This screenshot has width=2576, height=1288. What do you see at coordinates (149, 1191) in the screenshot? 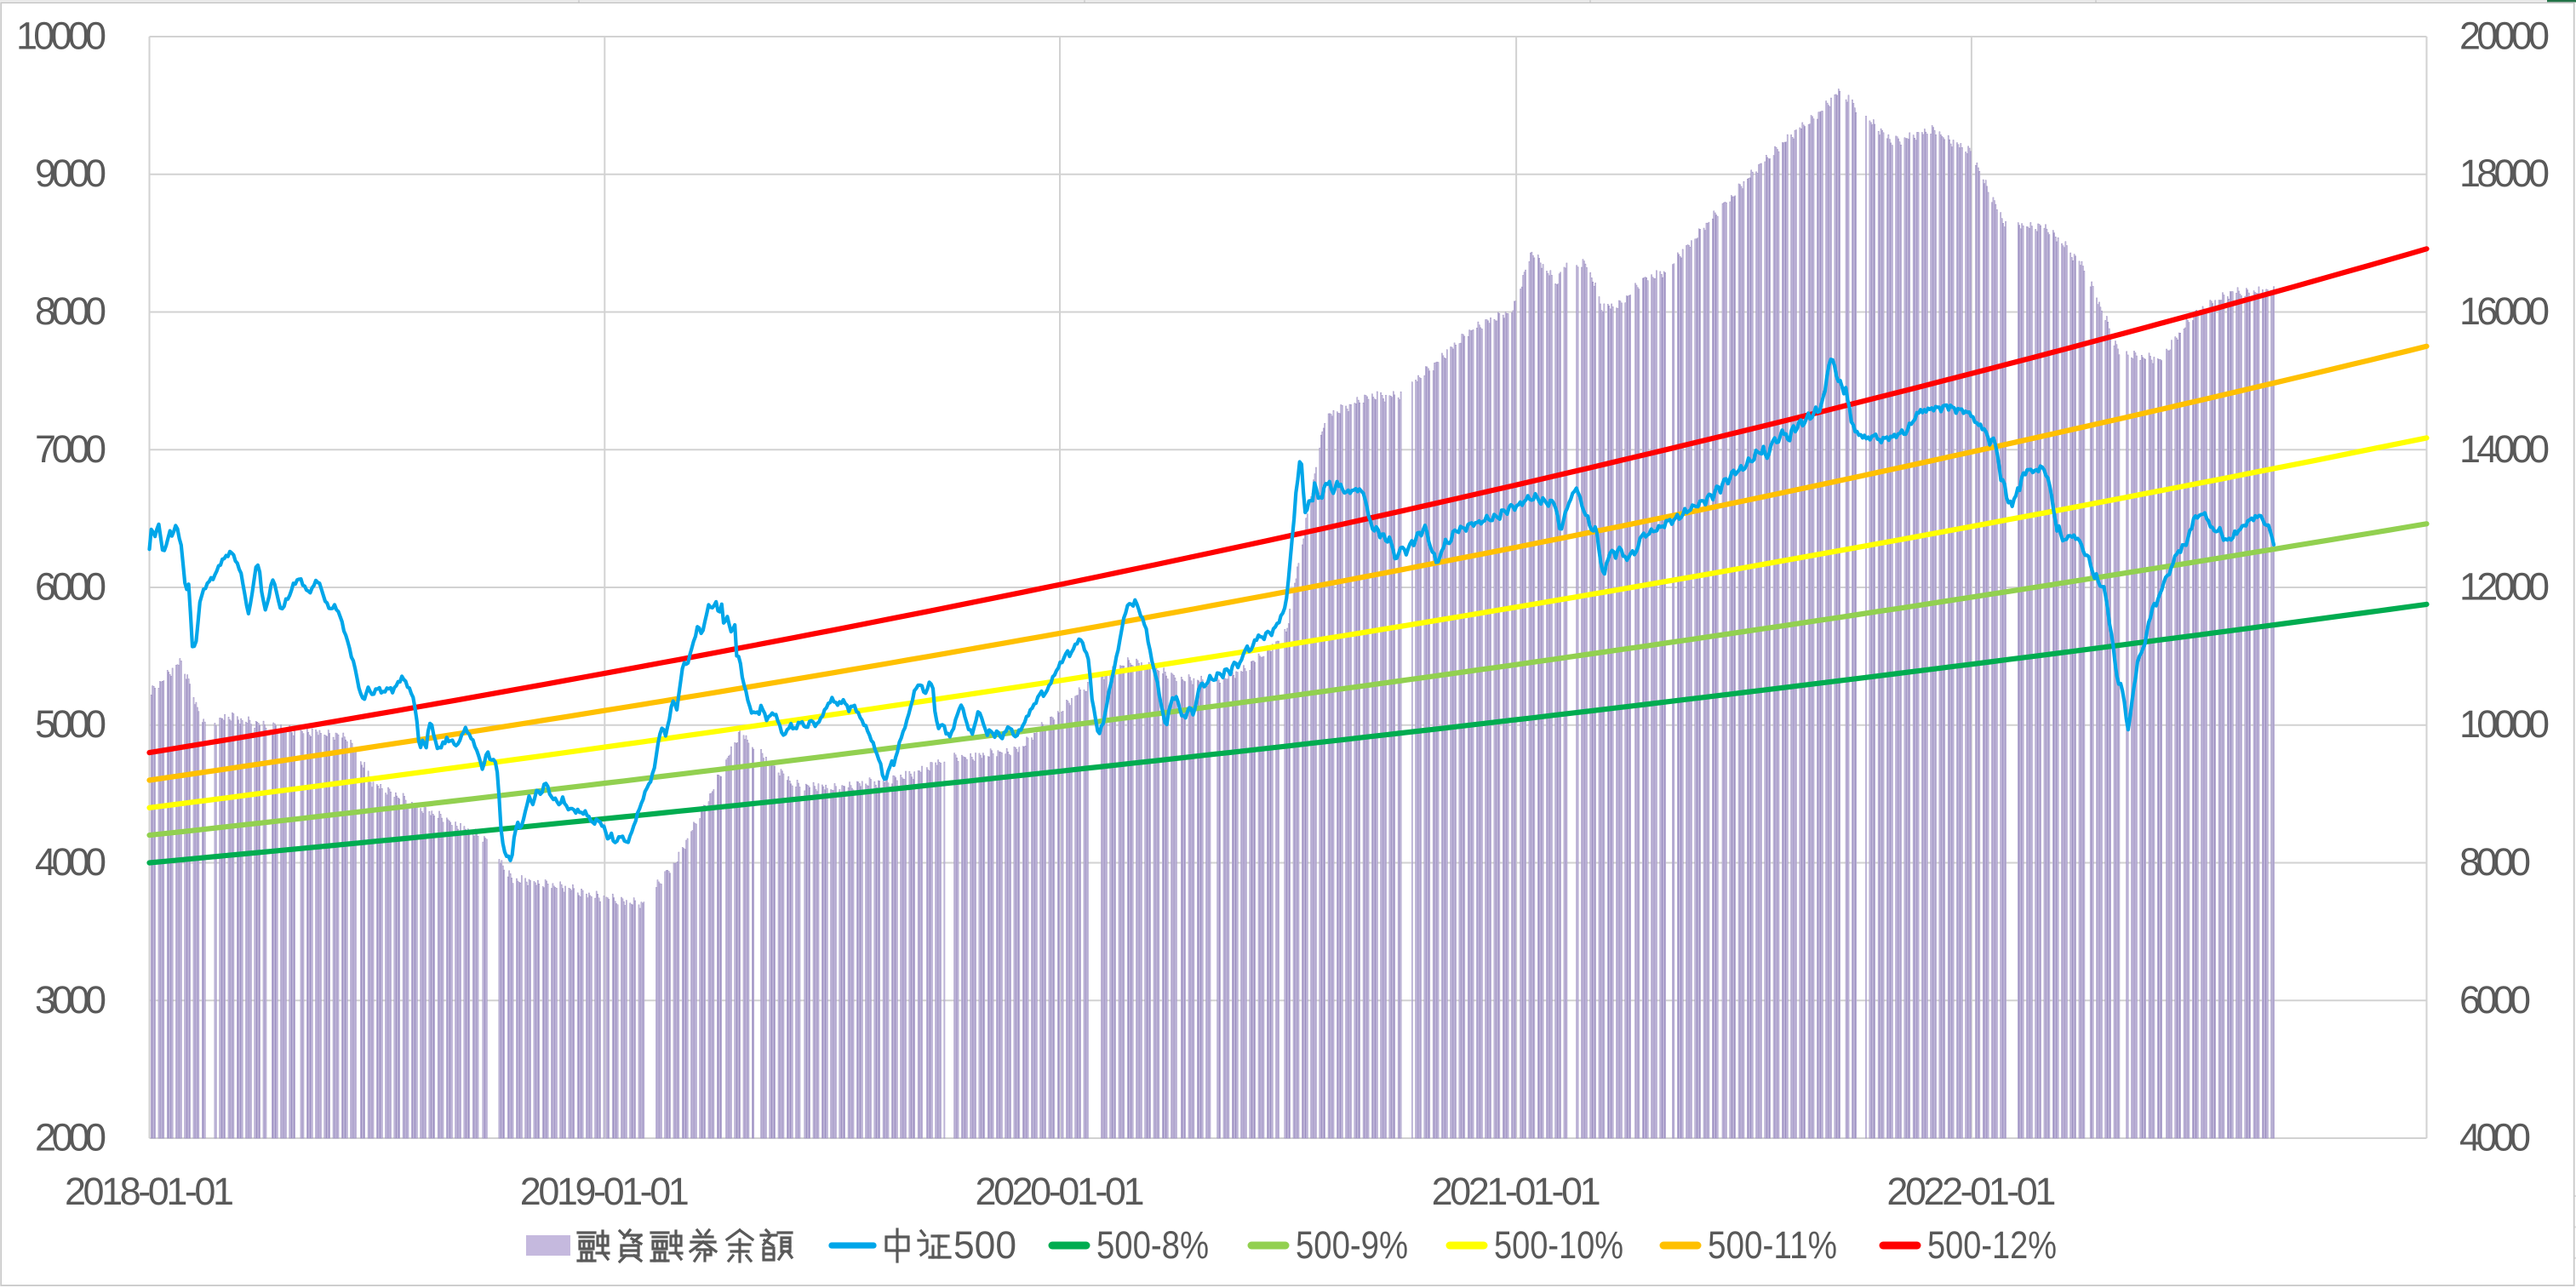
I see `svg-text: 2018-01-01` at bounding box center [149, 1191].